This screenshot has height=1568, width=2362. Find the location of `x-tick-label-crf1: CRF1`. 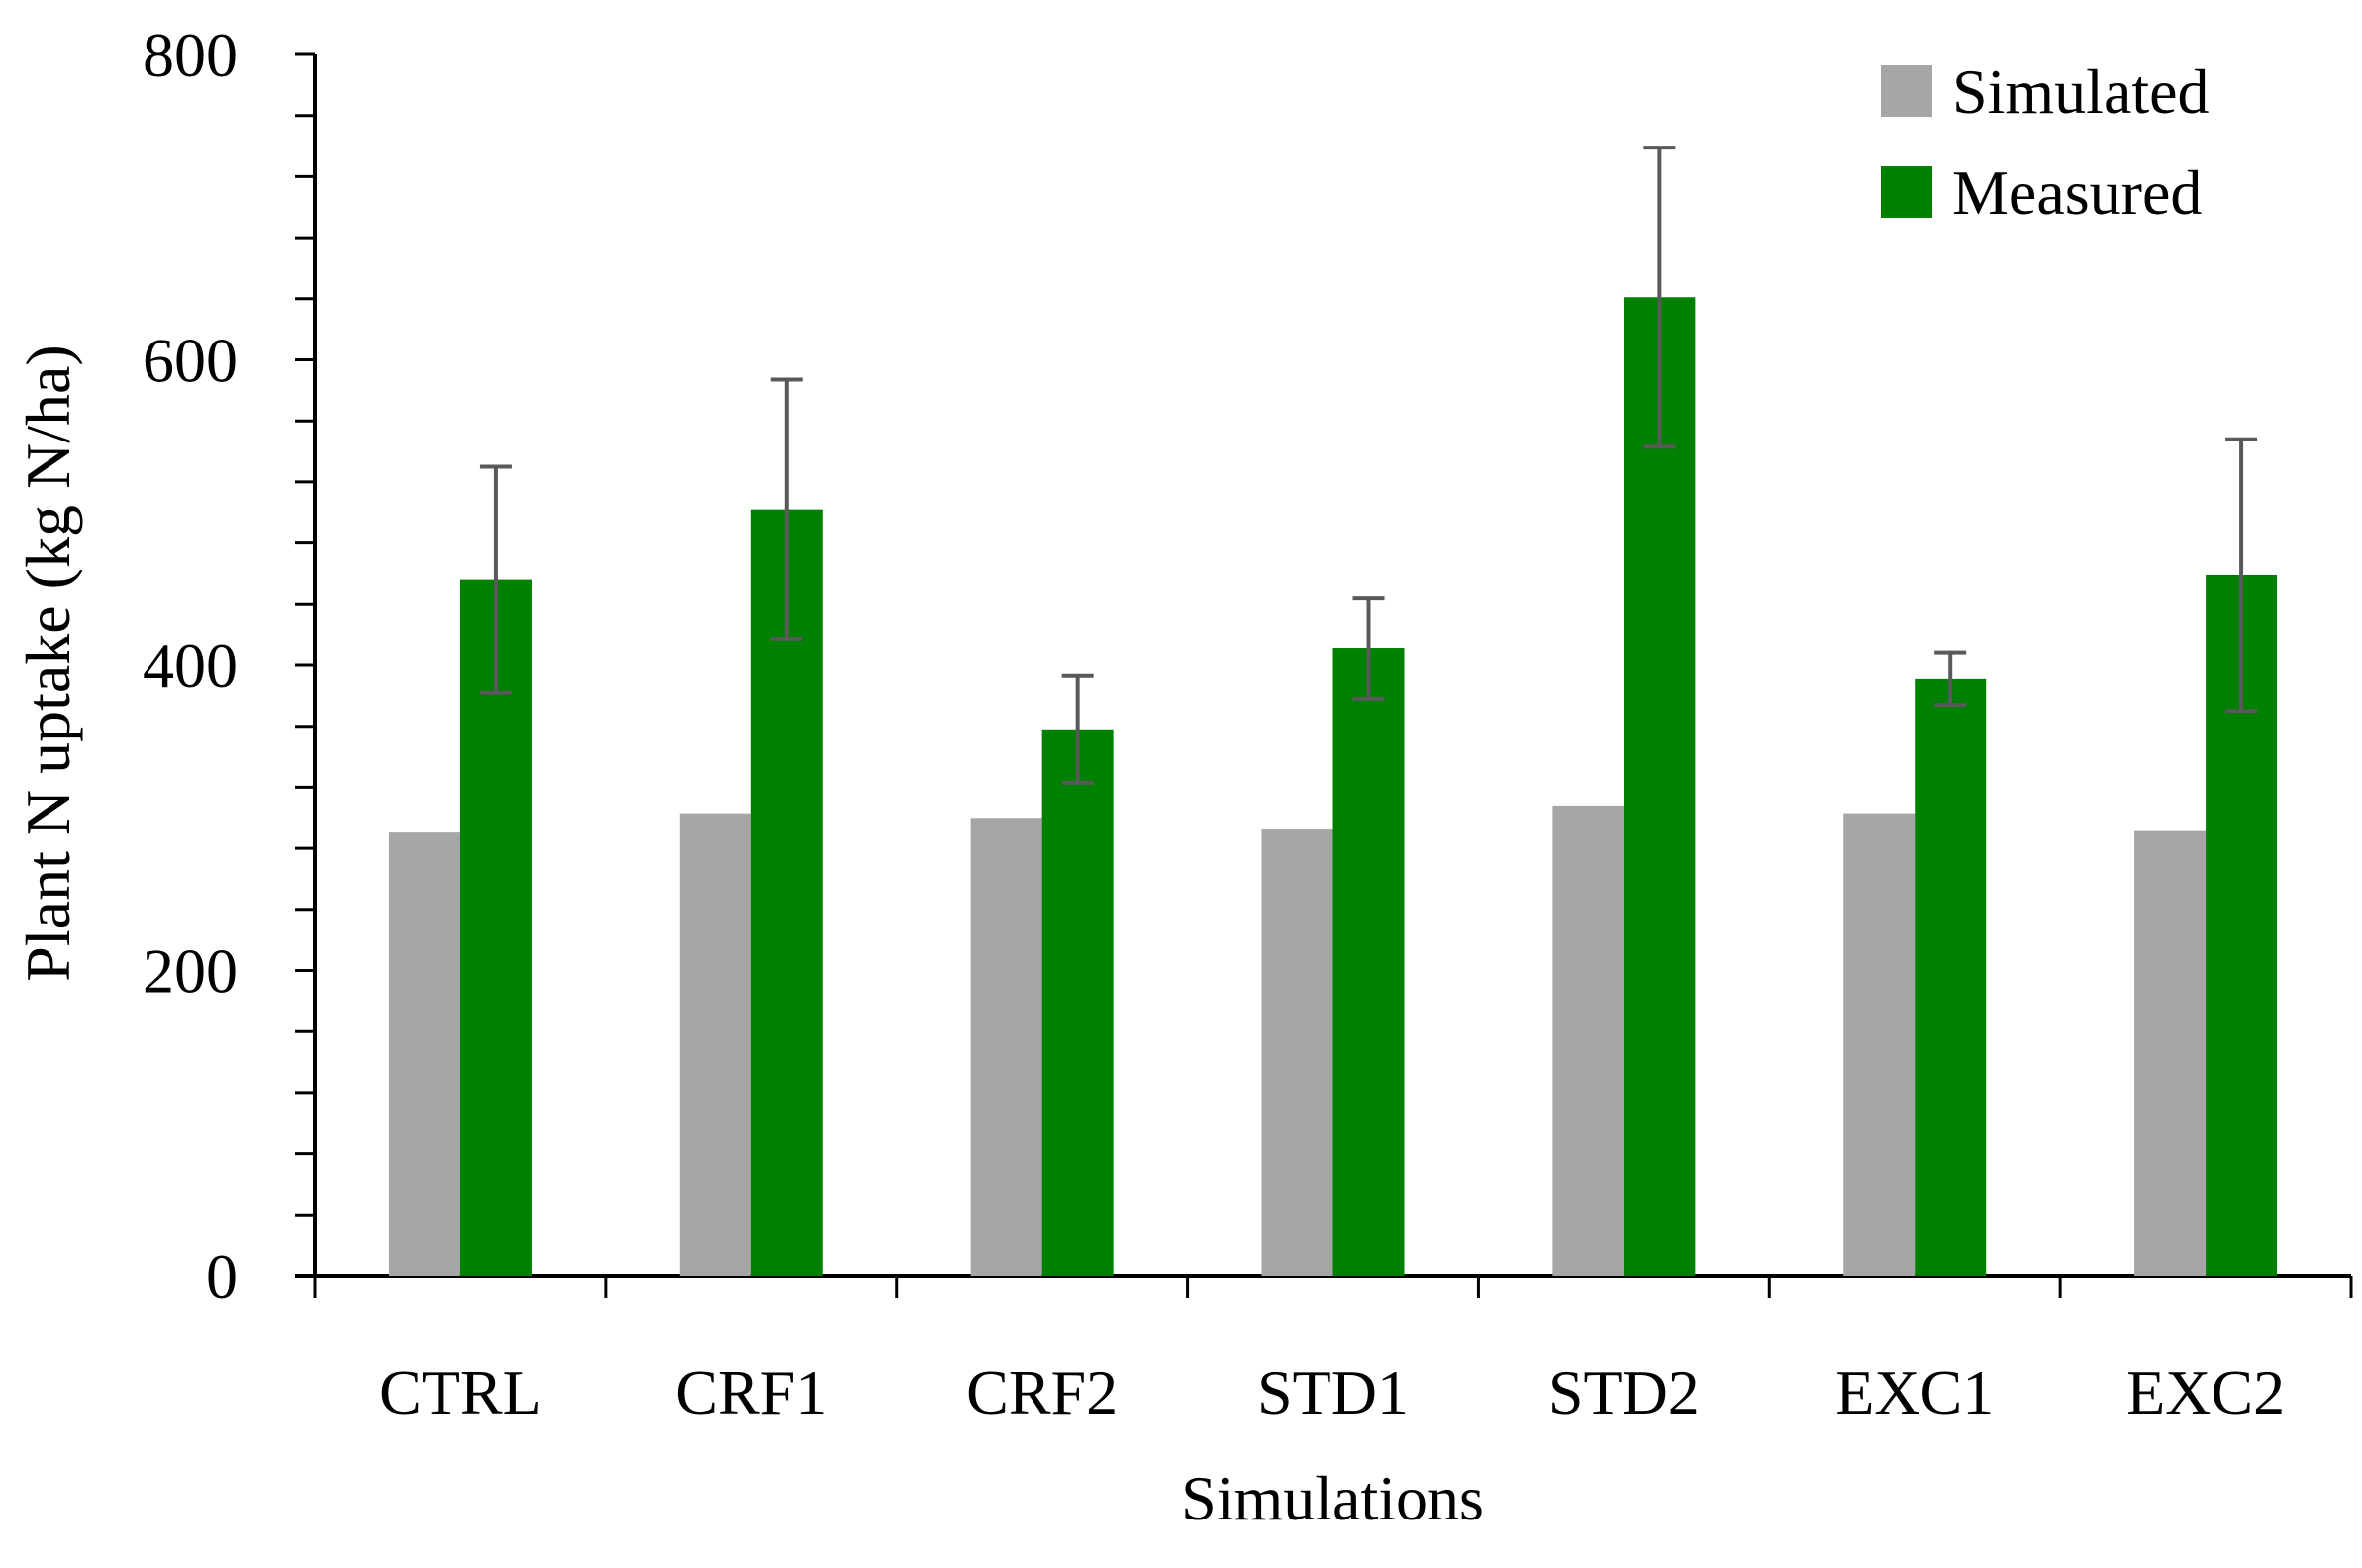

x-tick-label-crf1: CRF1 is located at coordinates (751, 1392).